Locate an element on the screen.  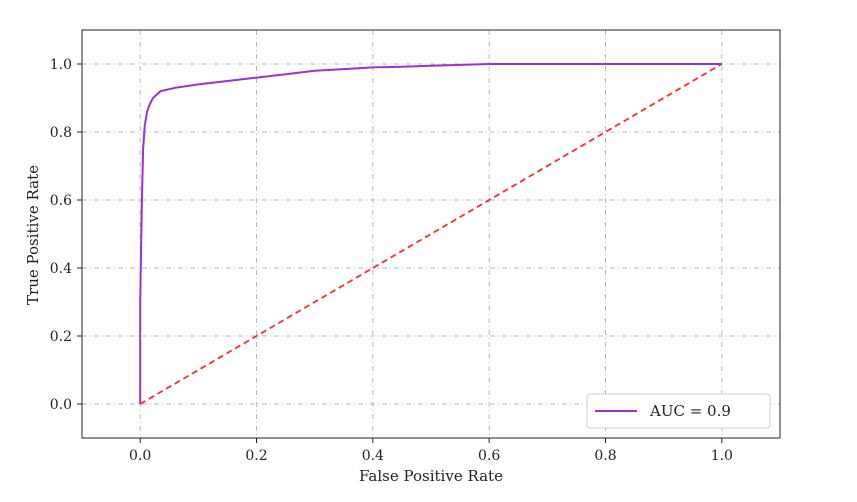
x-tick-label: 0.8 is located at coordinates (605, 456).